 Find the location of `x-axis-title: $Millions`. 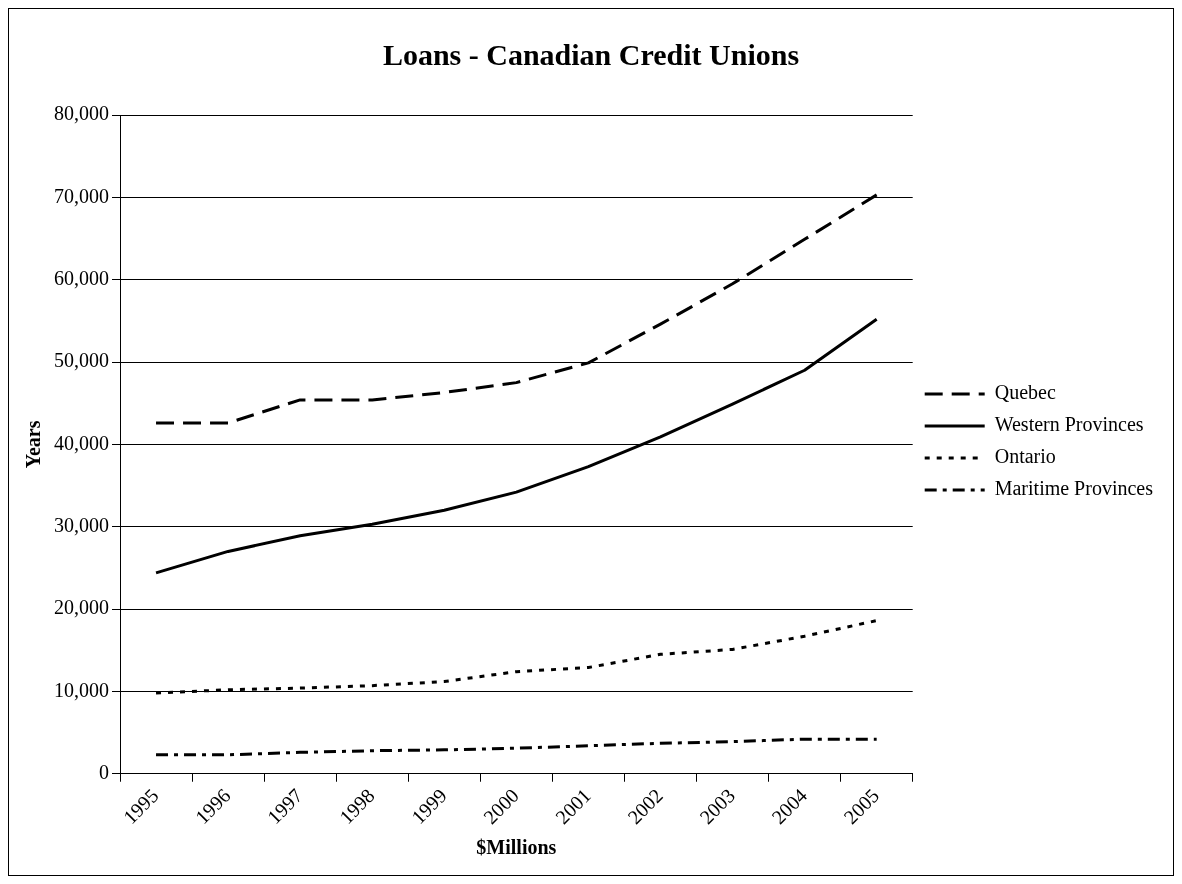

x-axis-title: $Millions is located at coordinates (516, 847).